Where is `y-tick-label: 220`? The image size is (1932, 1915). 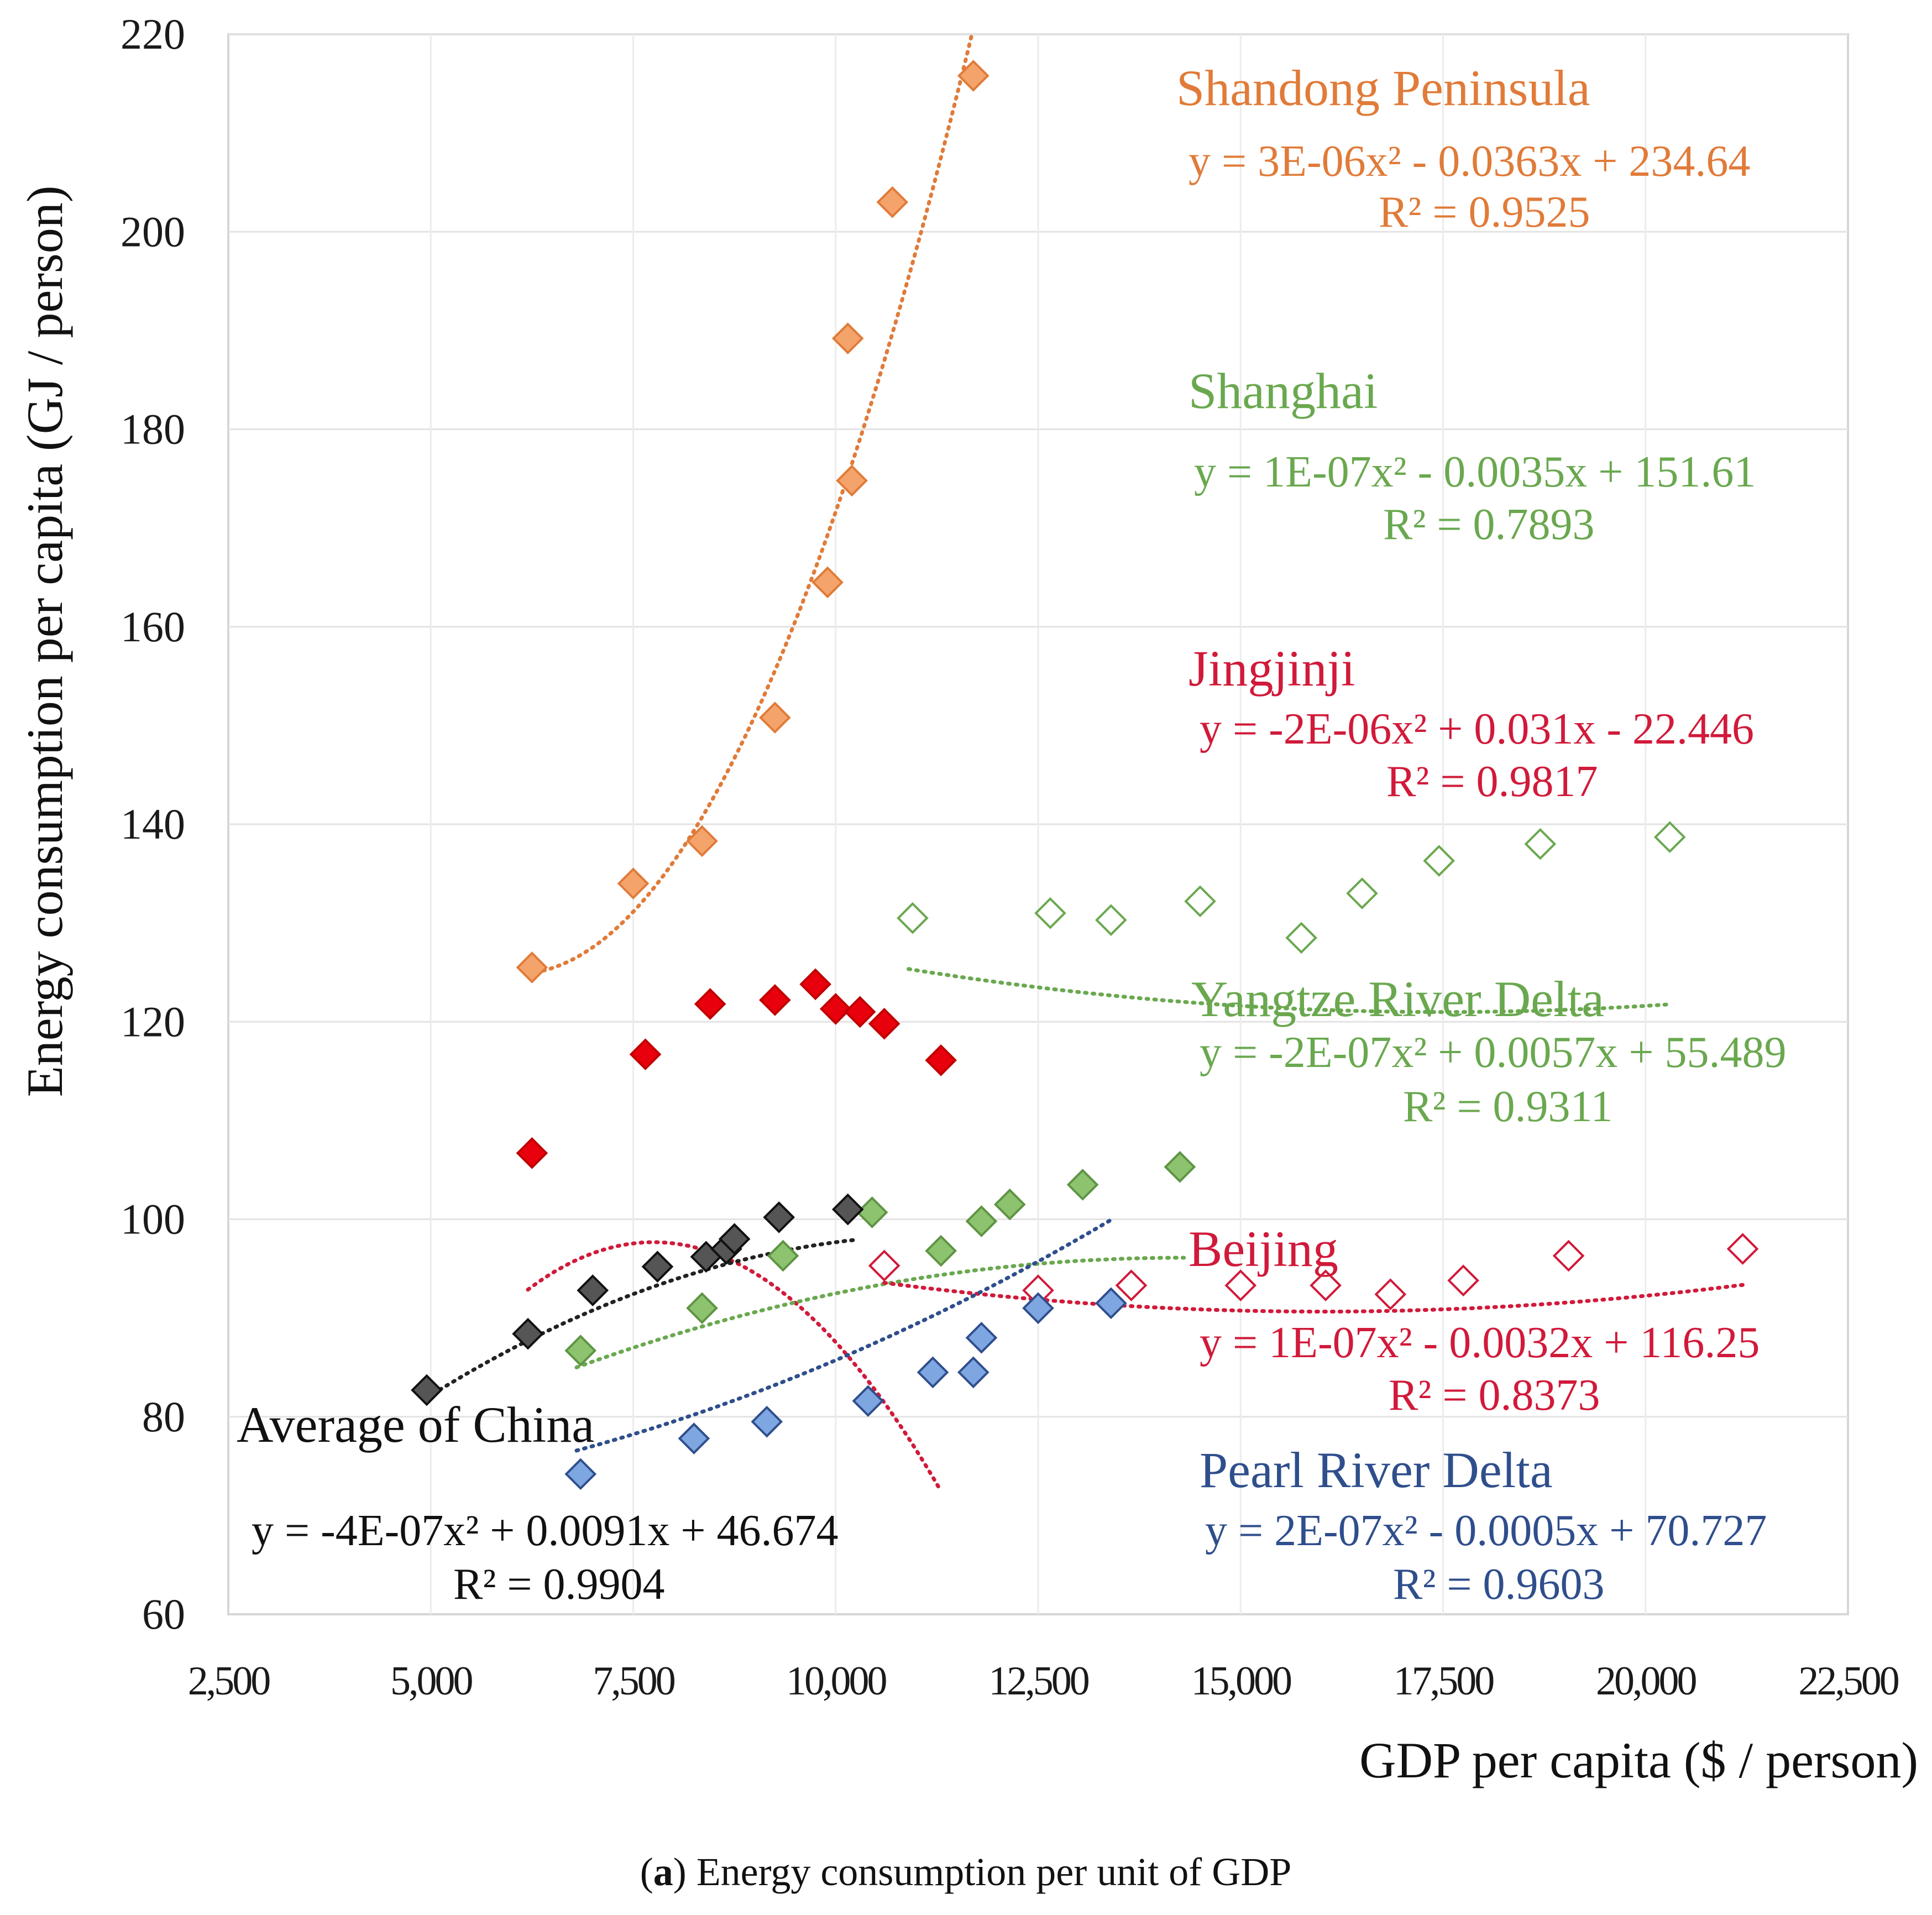
y-tick-label: 220 is located at coordinates (153, 34).